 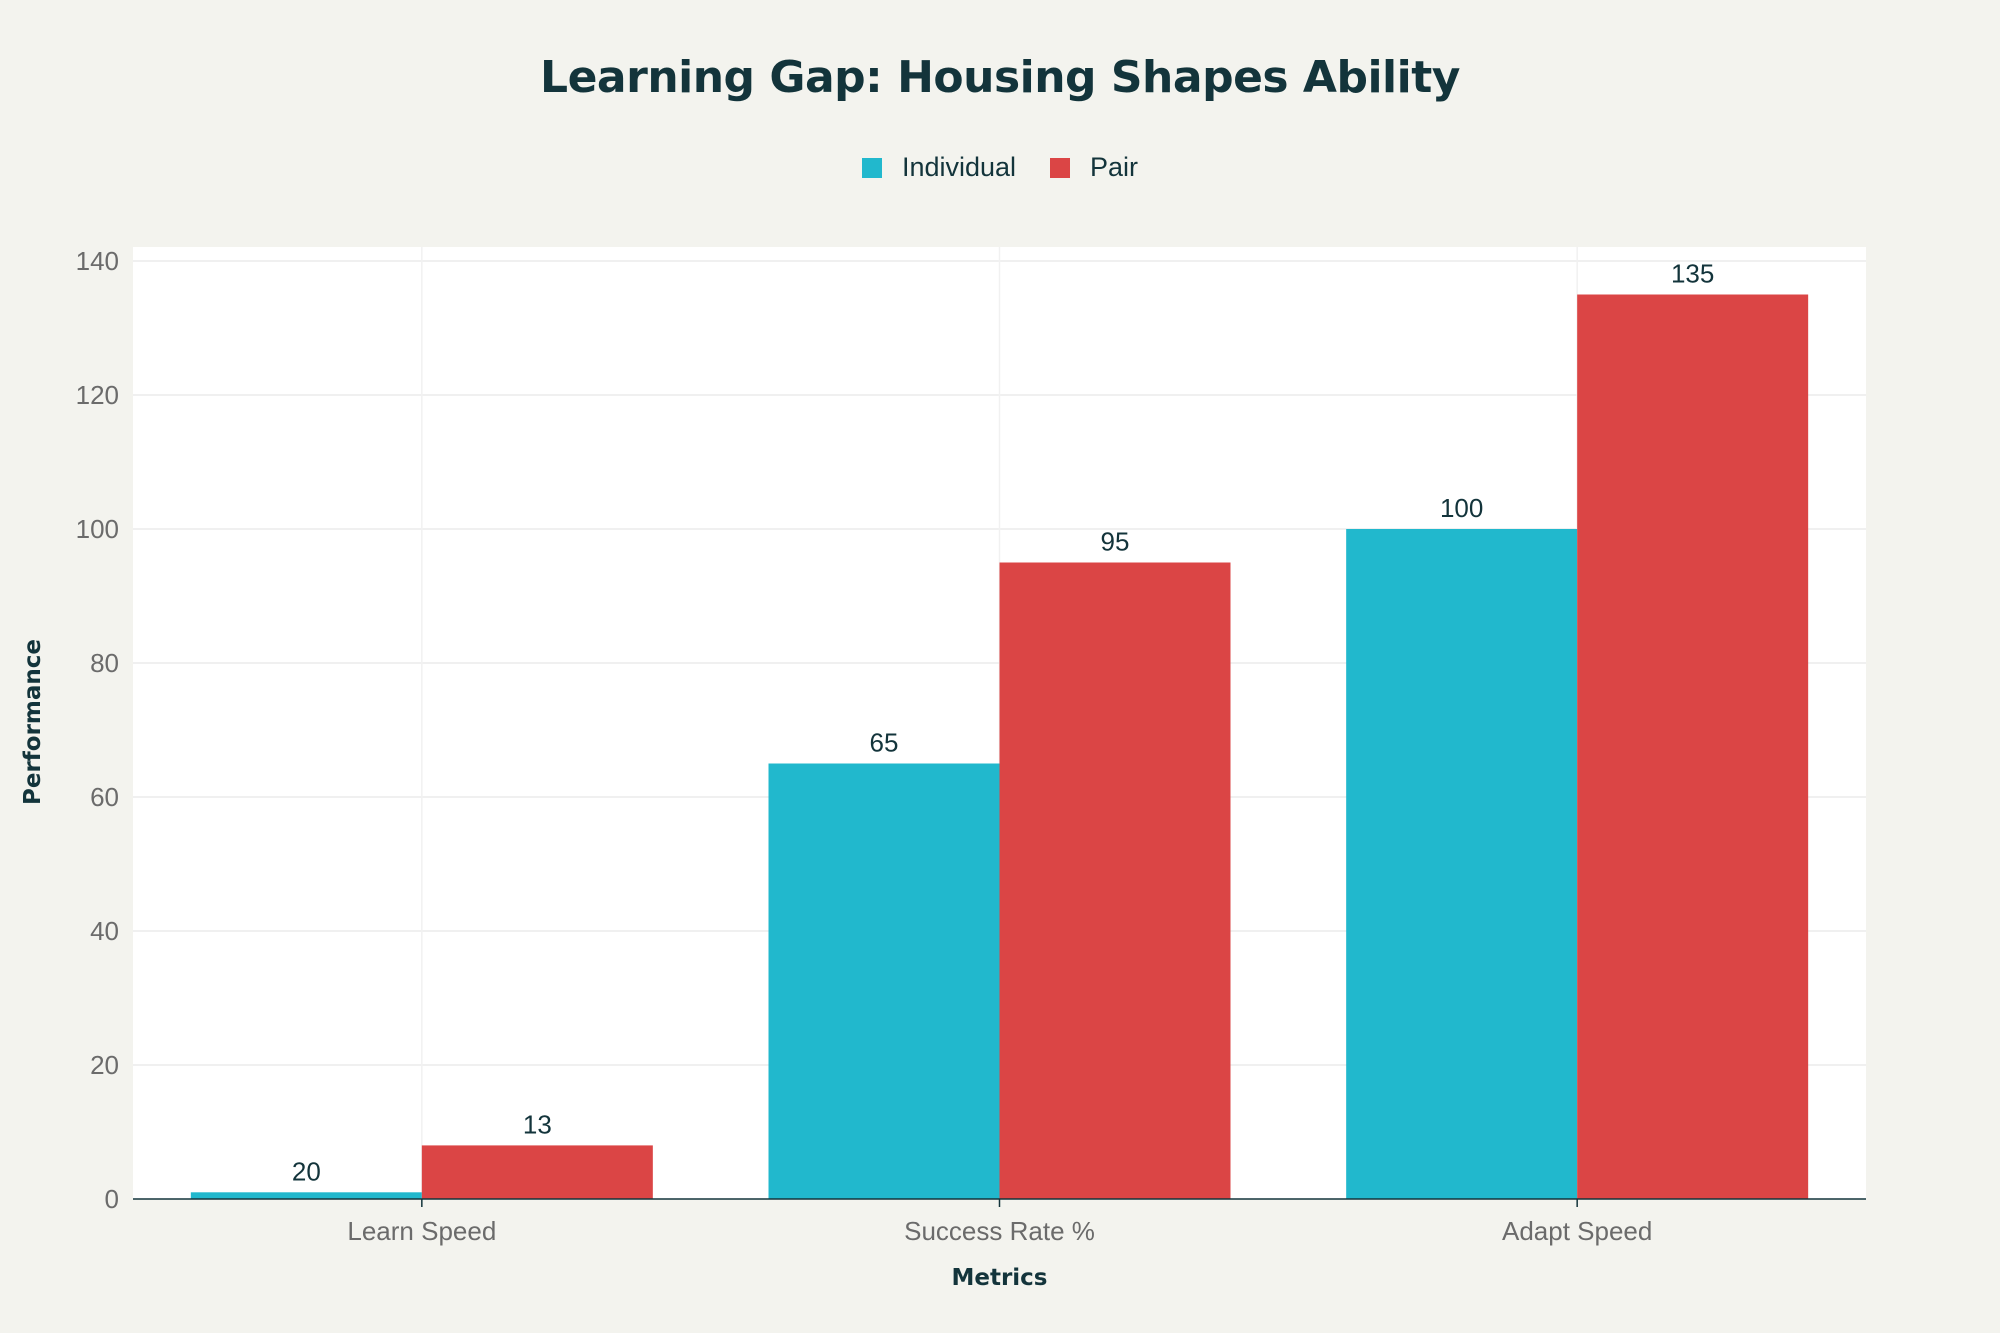 I want to click on bar-value-label: 13, so click(x=537, y=1124).